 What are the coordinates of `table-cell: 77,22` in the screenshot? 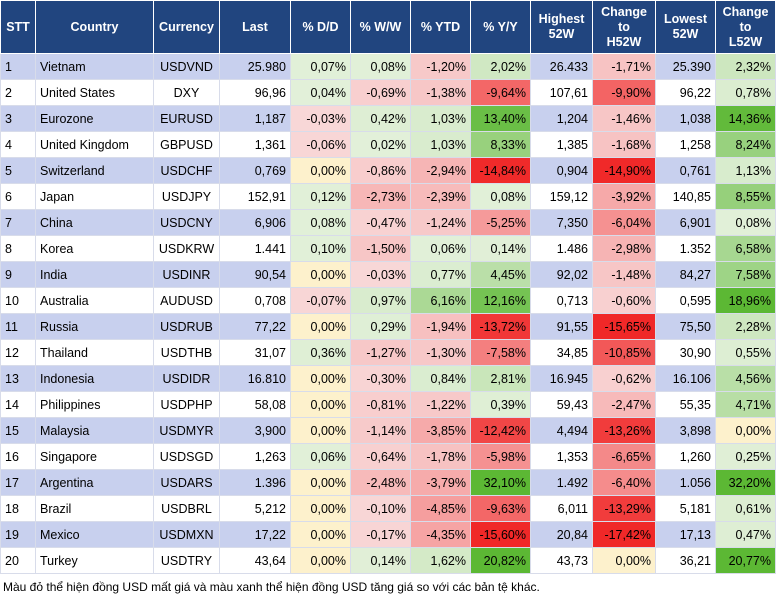 It's located at (255, 326).